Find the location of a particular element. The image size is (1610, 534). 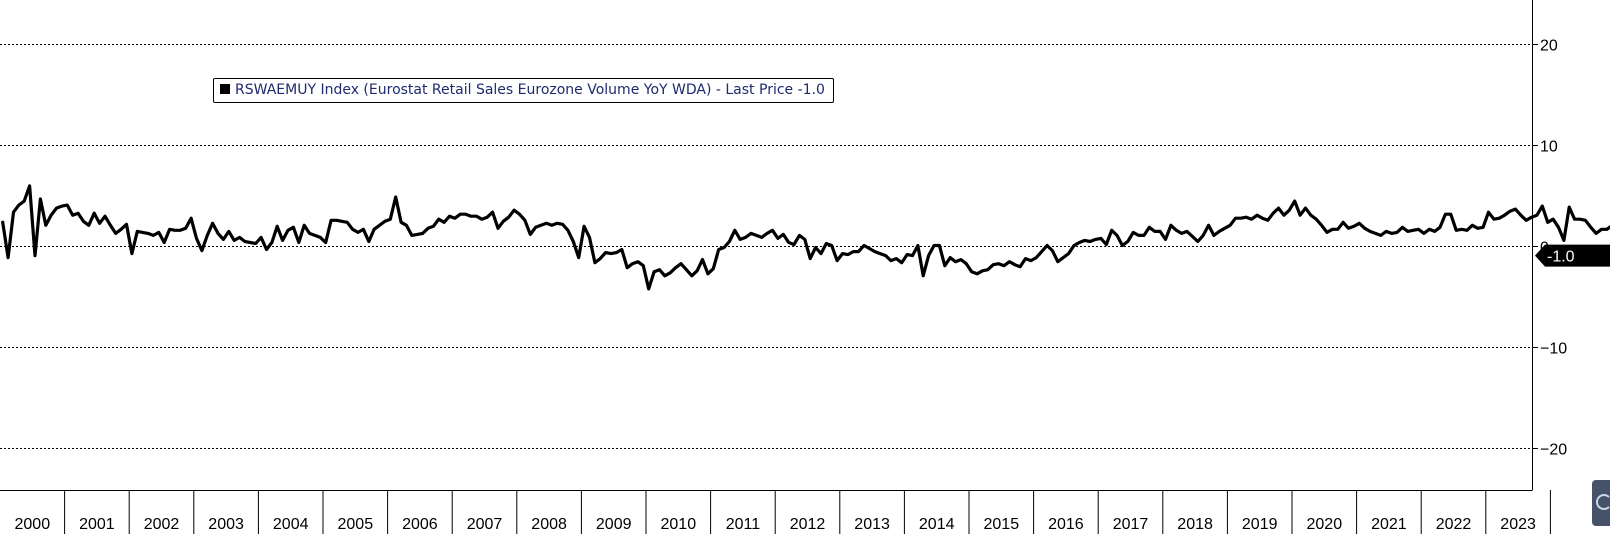

x-tick-label: 2002 is located at coordinates (162, 524).